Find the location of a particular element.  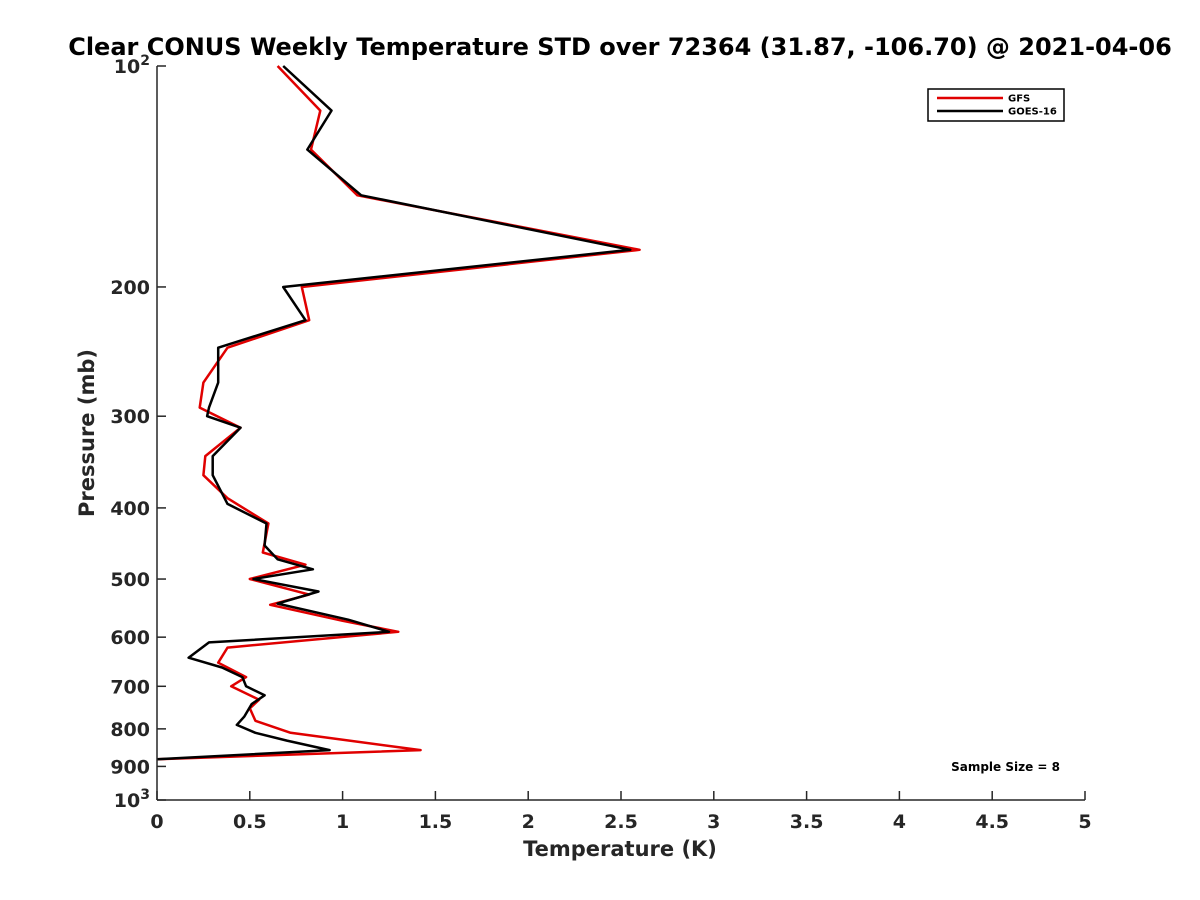

y-tick-label: 300 is located at coordinates (130, 417).